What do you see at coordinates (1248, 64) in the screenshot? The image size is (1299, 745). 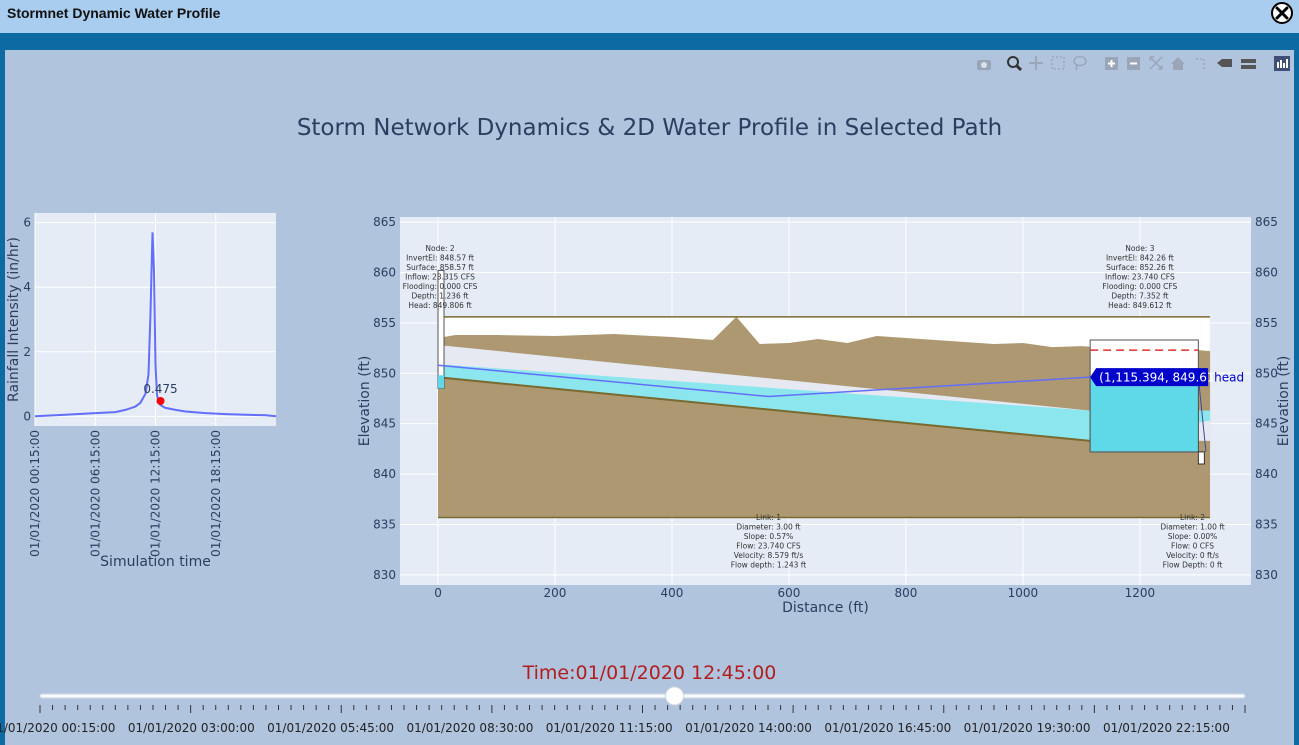 I see `hover-compare-icon` at bounding box center [1248, 64].